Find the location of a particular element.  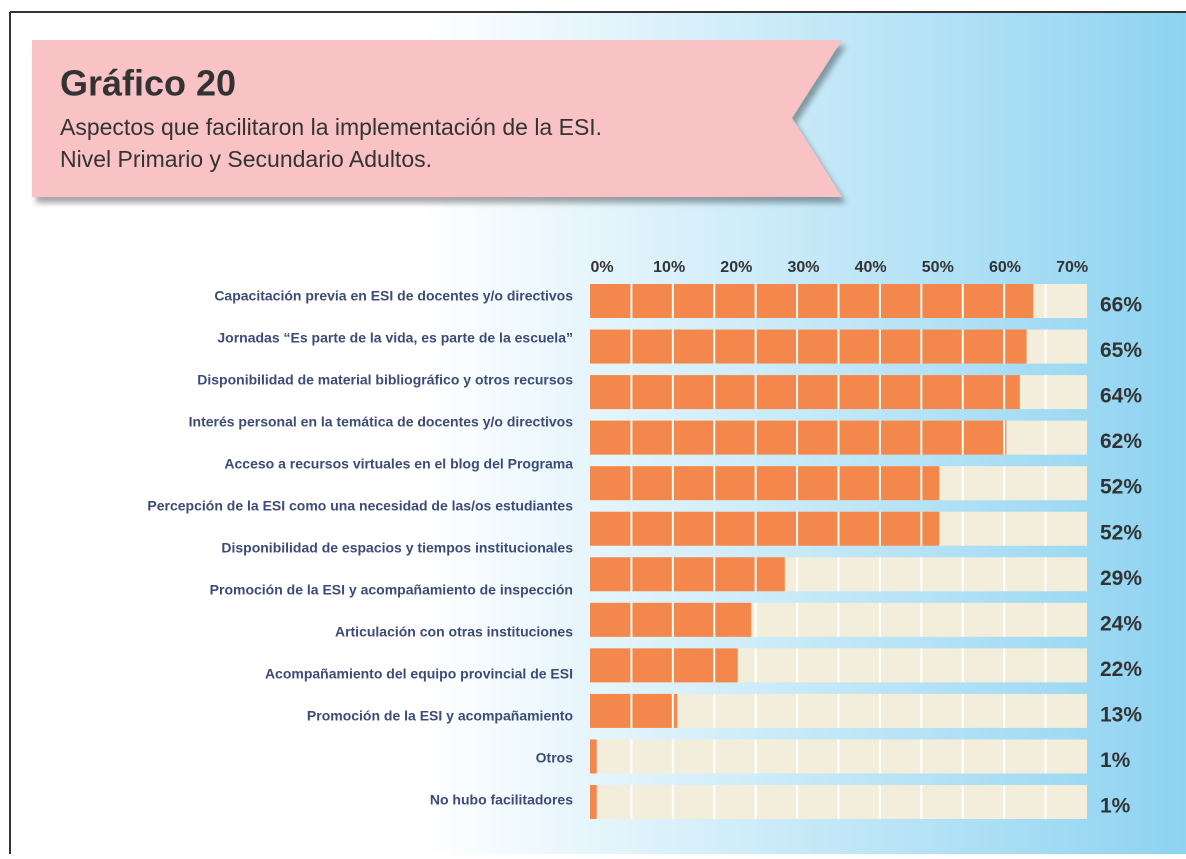

value-label: 24% is located at coordinates (1121, 623).